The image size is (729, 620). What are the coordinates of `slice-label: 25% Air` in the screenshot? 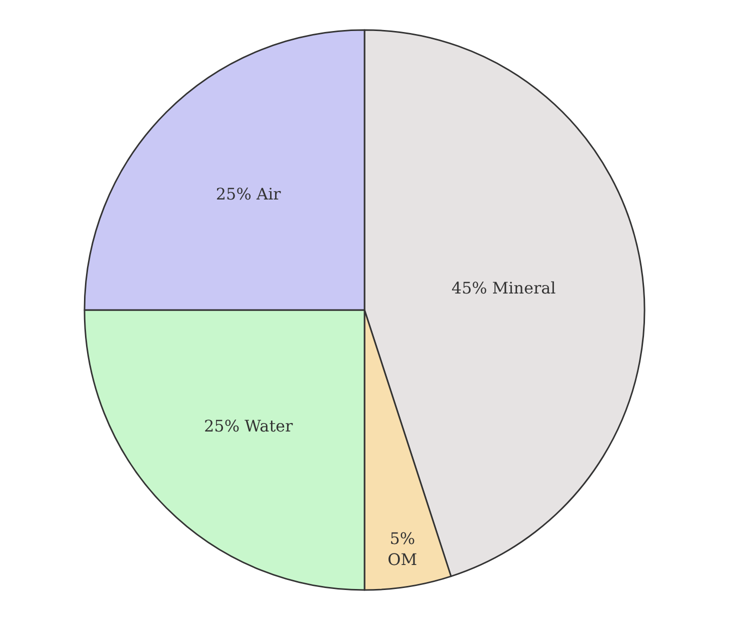 It's located at (249, 194).